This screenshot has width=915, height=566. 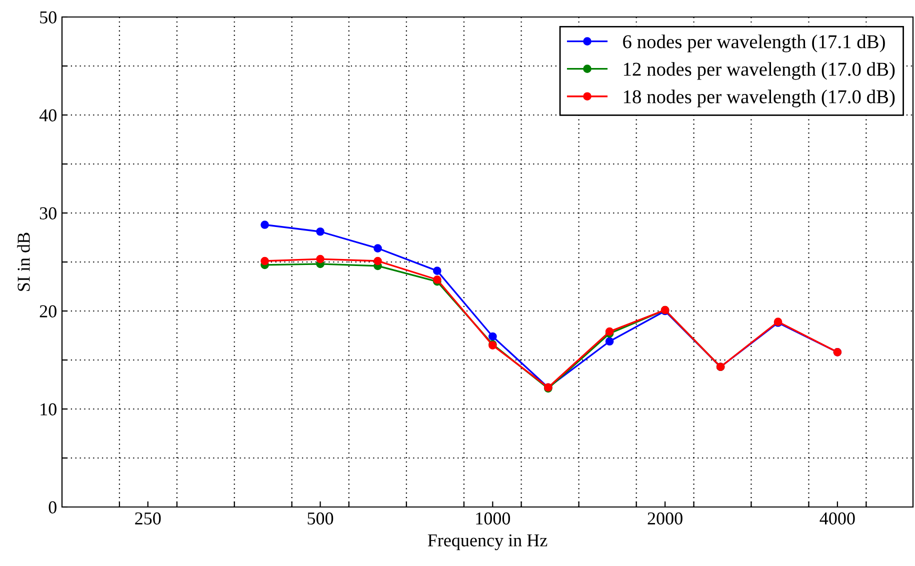 I want to click on x-tick-label: 250, so click(x=148, y=518).